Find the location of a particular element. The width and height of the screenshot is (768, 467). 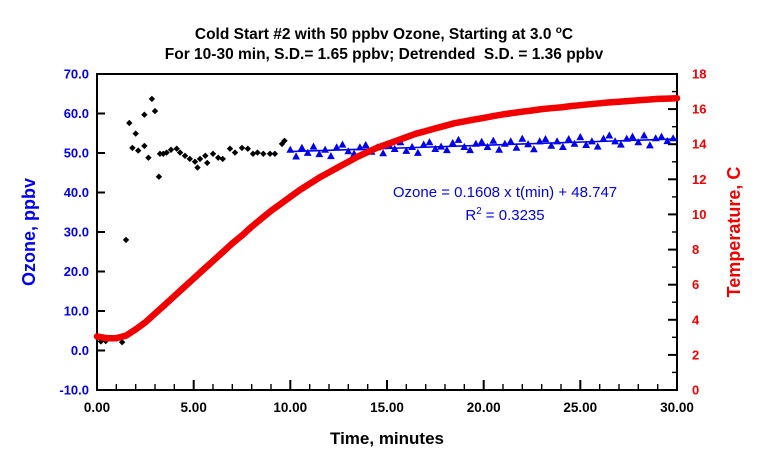

y-right-tick-label: 0 is located at coordinates (695, 390).